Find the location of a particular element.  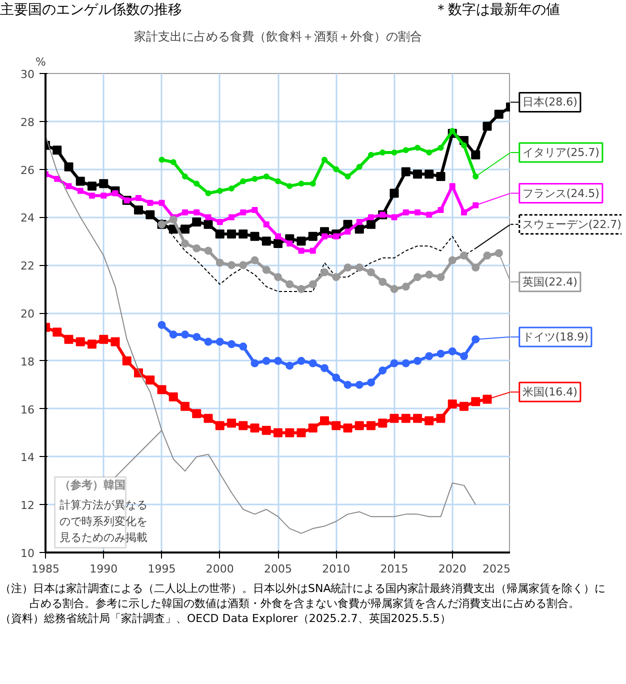

text: （参考）韓国 is located at coordinates (92, 485).